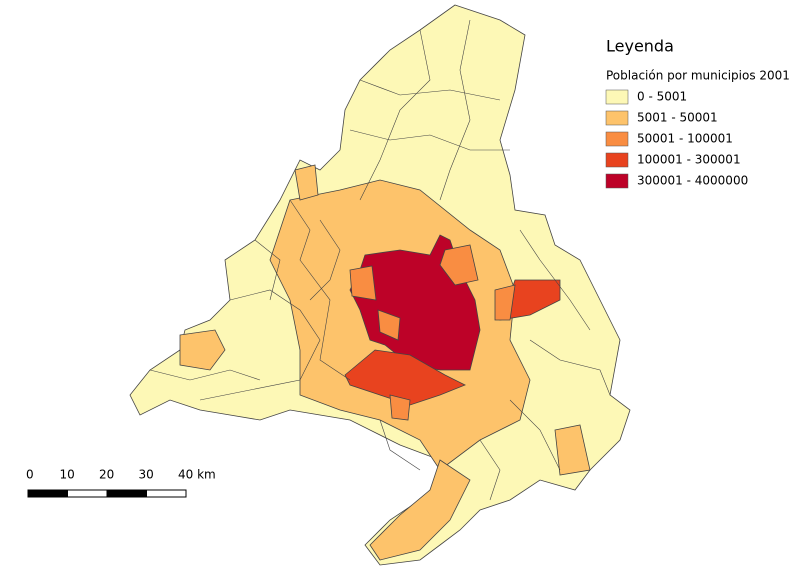 The height and width of the screenshot is (579, 800). What do you see at coordinates (689, 160) in the screenshot?
I see `legend-label: 100001 - 300001` at bounding box center [689, 160].